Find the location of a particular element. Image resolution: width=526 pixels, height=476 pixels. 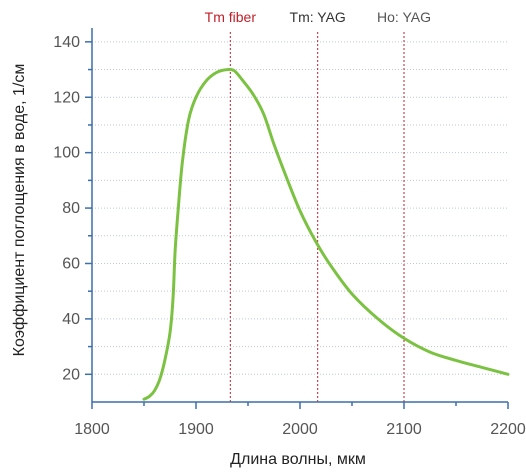

x-tick-label: 2200 is located at coordinates (508, 429).